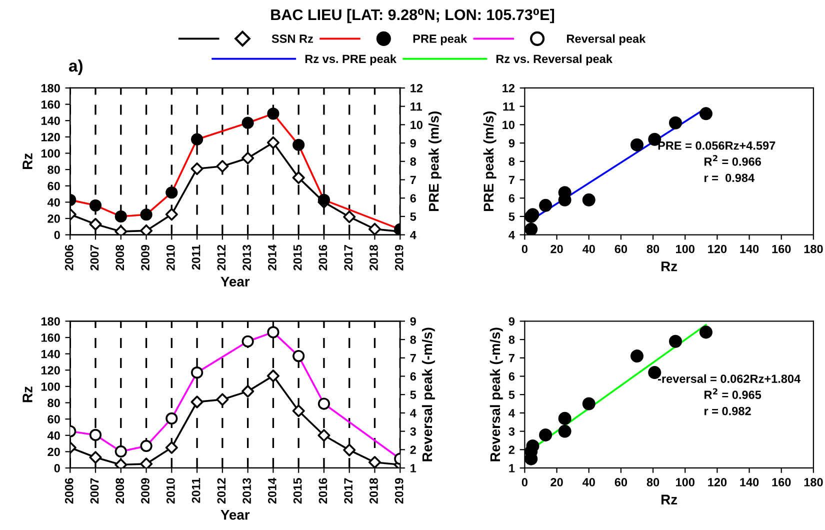 Image resolution: width=825 pixels, height=530 pixels. What do you see at coordinates (196, 257) in the screenshot?
I see `x-tick-label: 2011` at bounding box center [196, 257].